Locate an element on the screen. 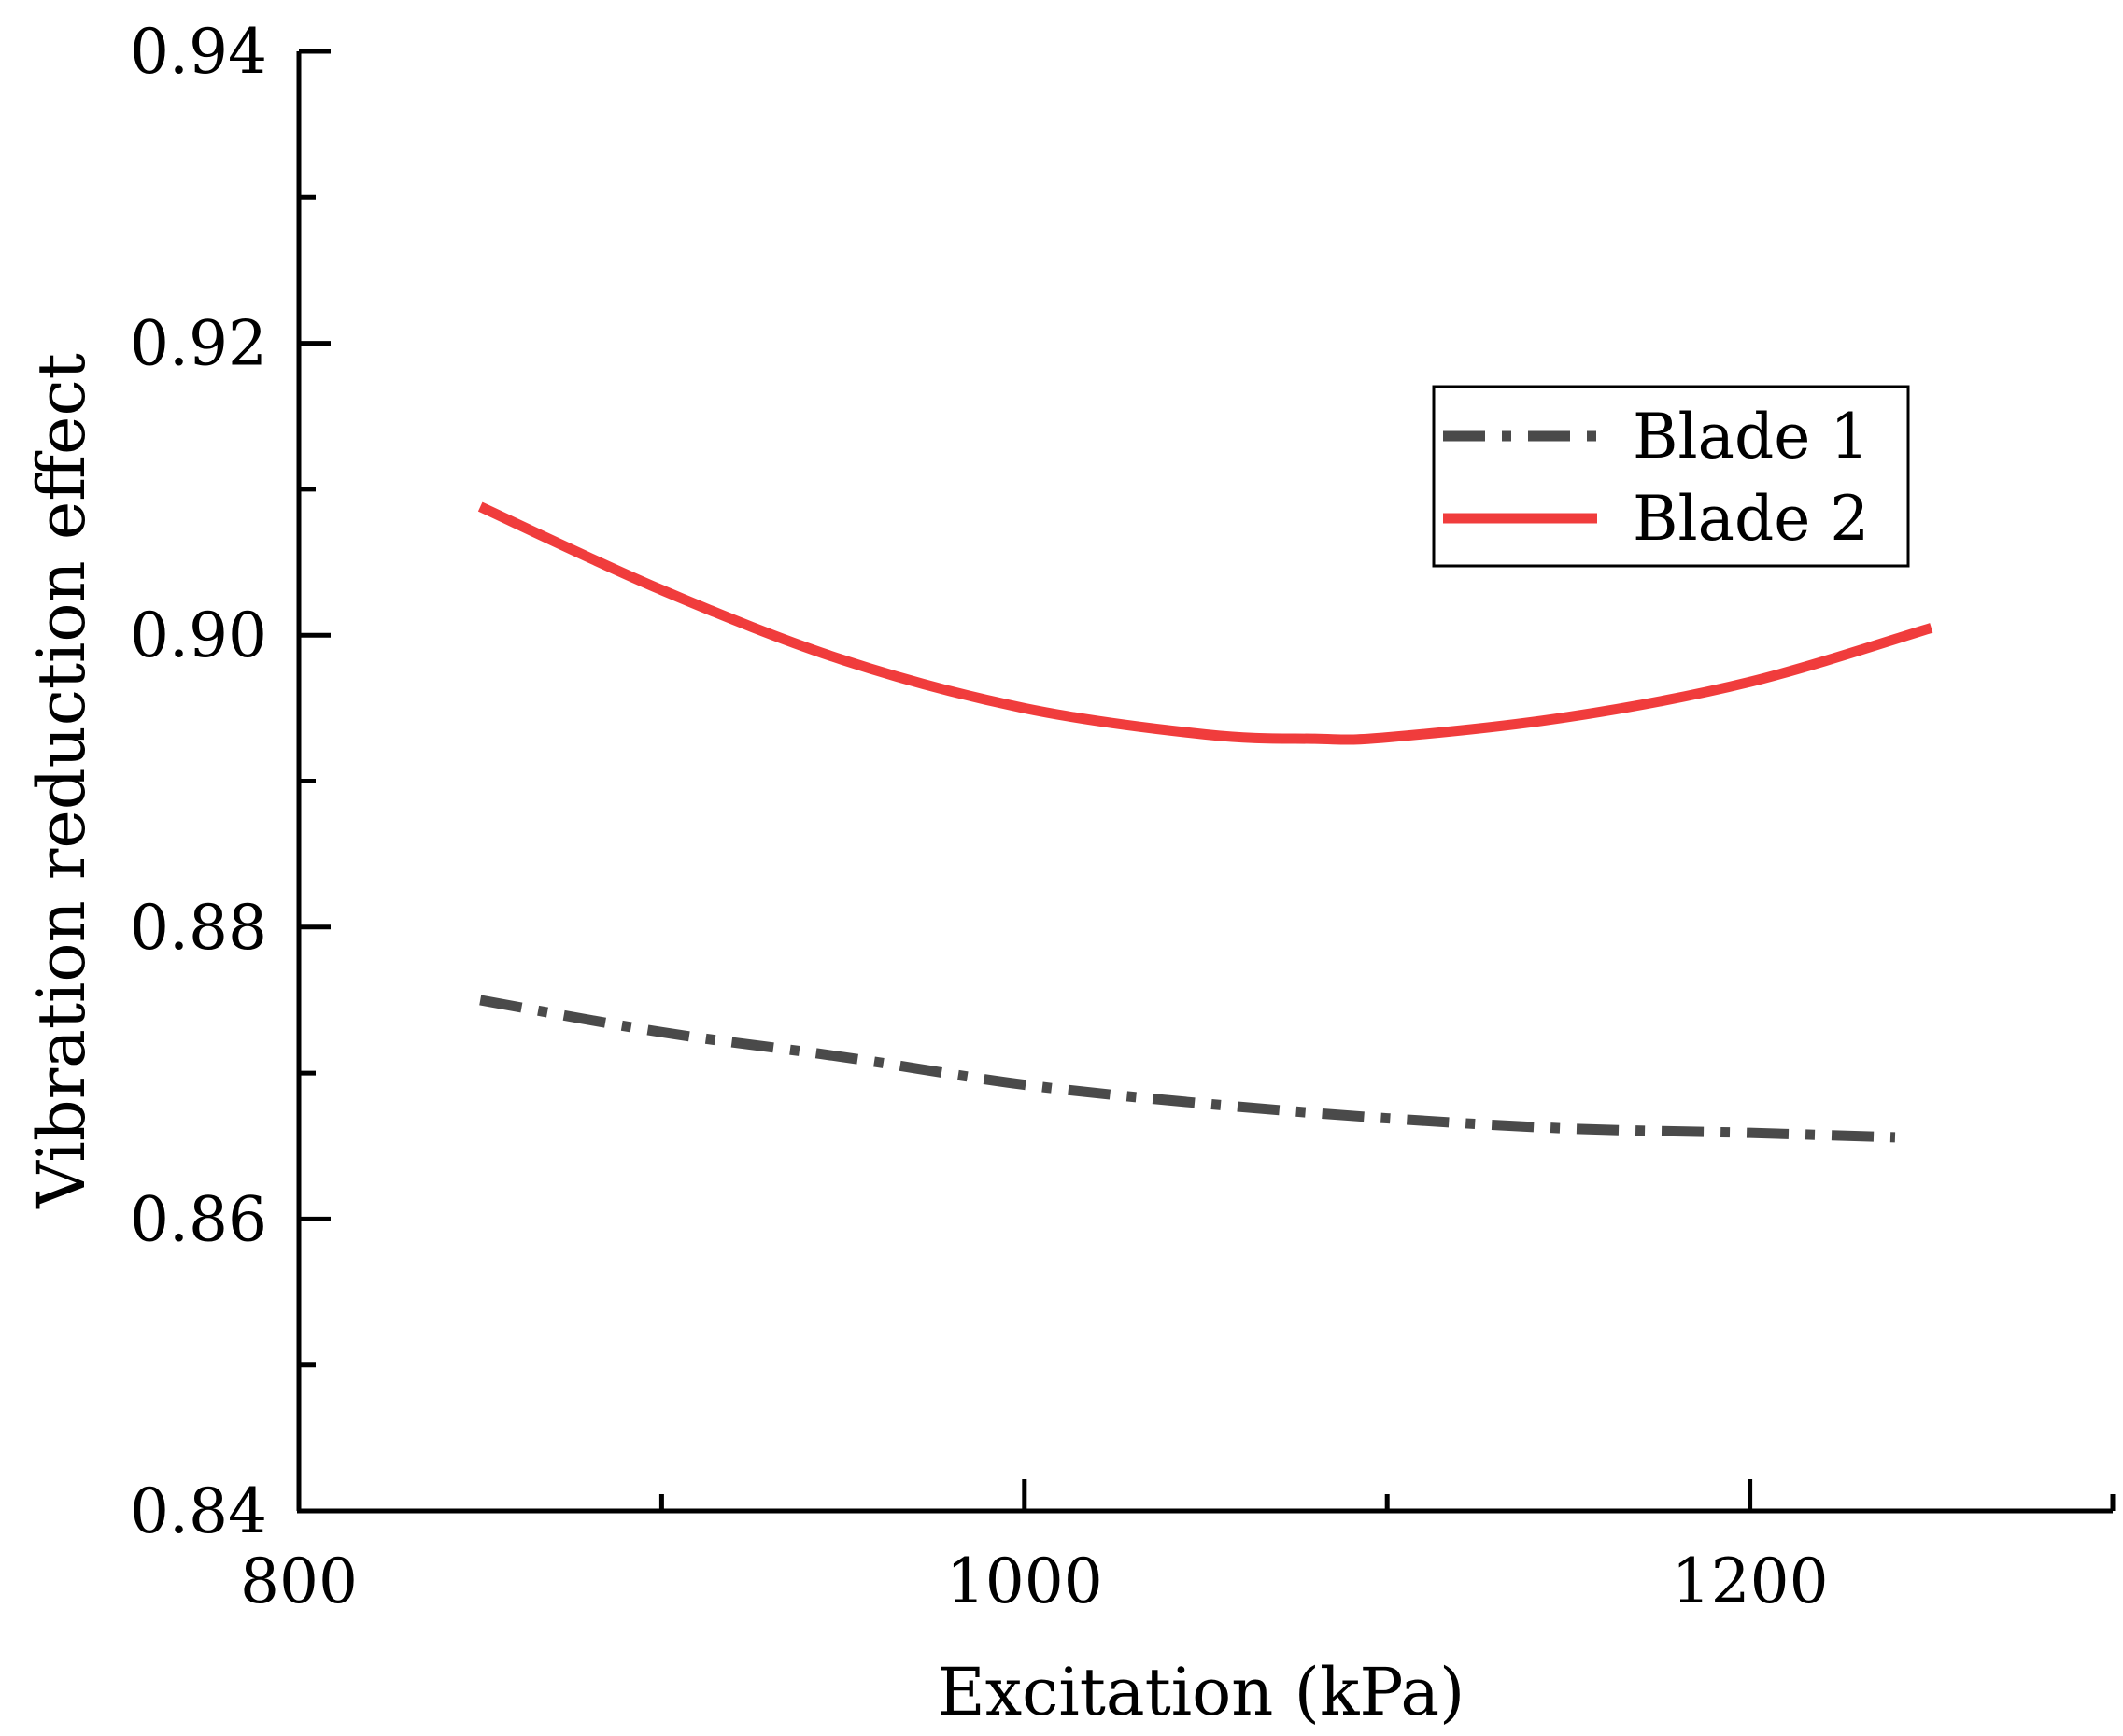  legend: Blade 1 Blade 2 is located at coordinates (1671, 476).